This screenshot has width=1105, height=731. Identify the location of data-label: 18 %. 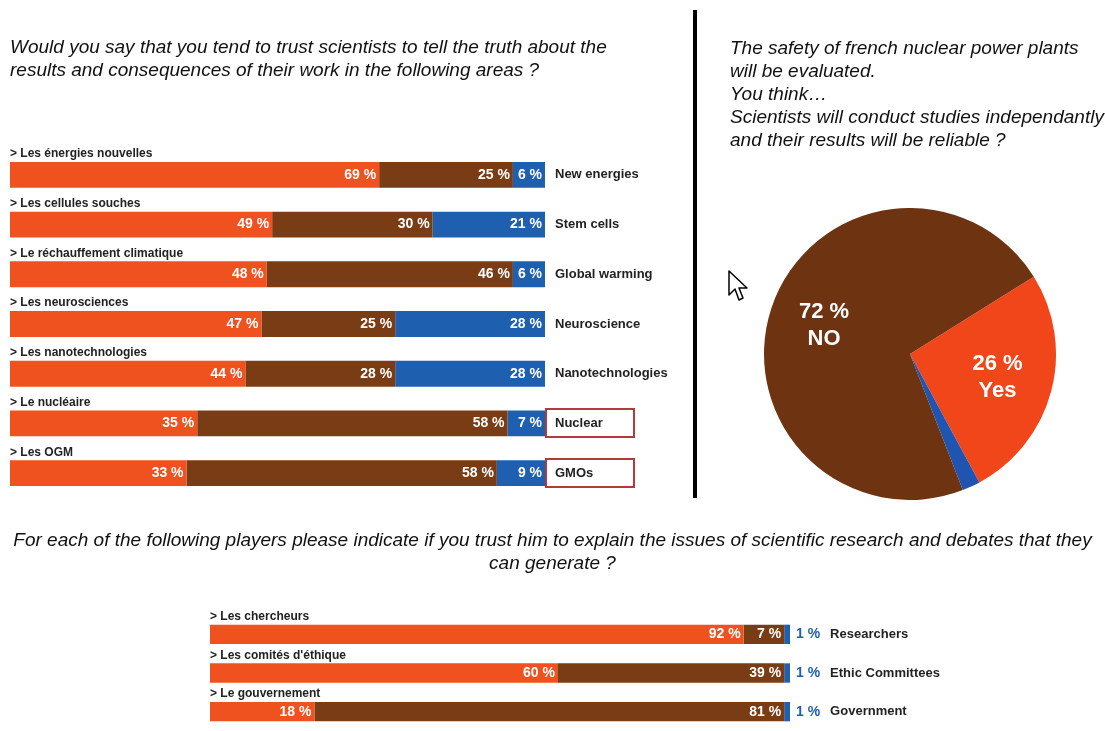
(295, 710).